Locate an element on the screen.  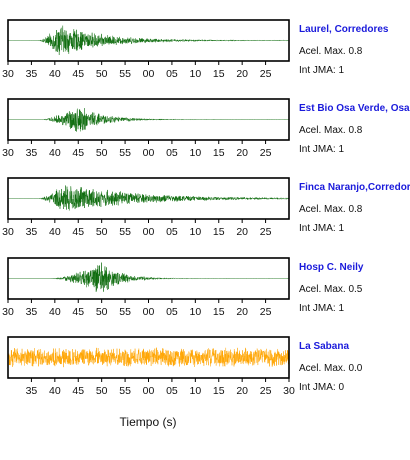
station-name: Est Bio Osa Verde, Osa is located at coordinates (354, 108).